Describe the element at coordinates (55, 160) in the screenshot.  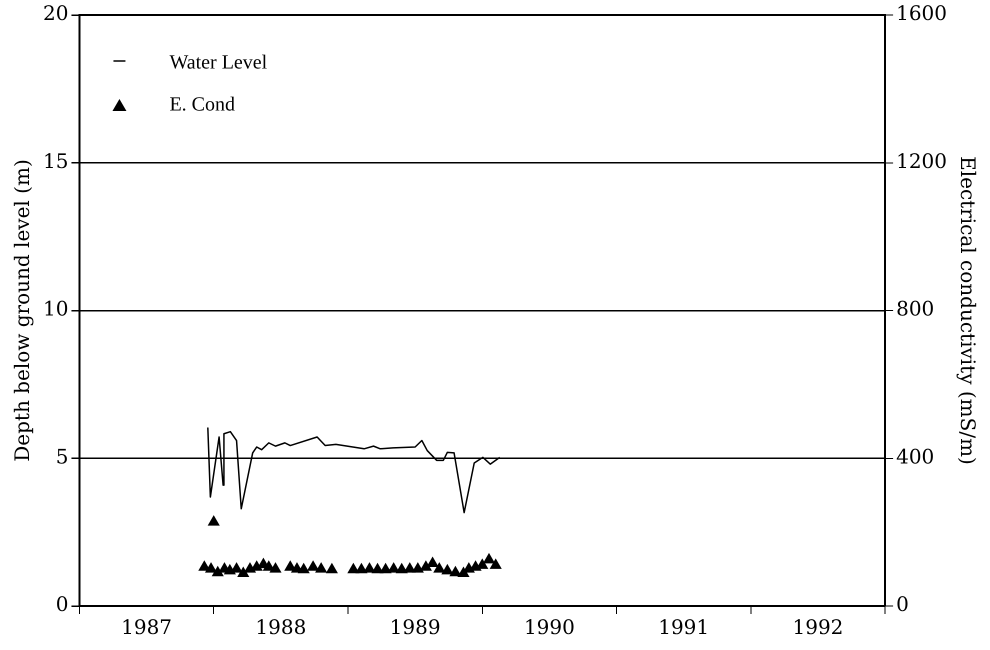
I see `y-tick-label: 15` at that location.